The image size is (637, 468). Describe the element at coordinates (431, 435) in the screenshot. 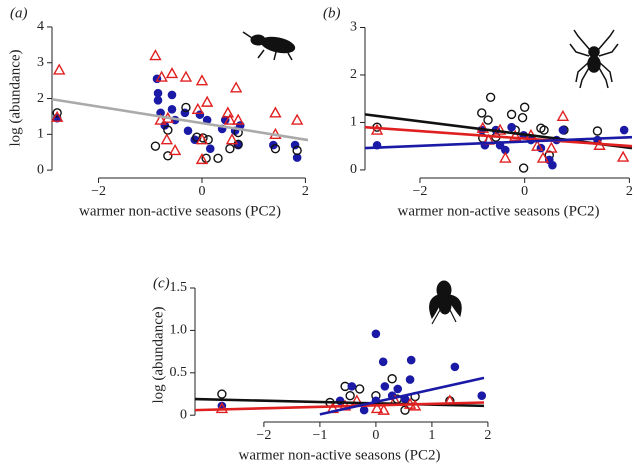

I see `x-tick-label: 1` at that location.